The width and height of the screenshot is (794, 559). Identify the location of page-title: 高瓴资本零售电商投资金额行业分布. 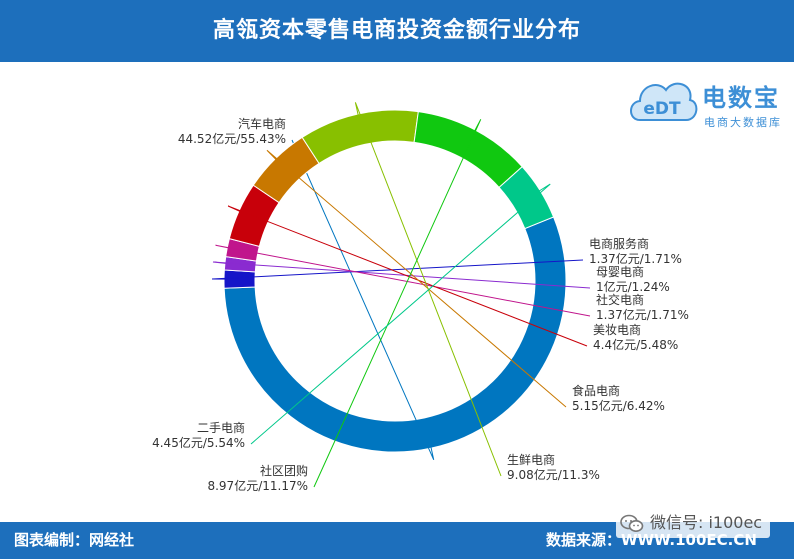
(396, 30).